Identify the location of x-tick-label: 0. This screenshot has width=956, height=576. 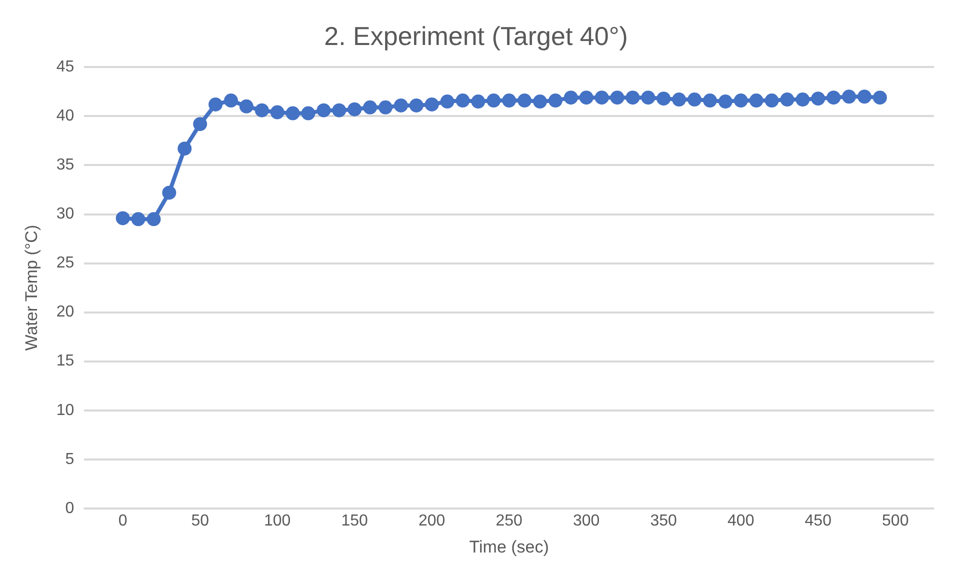
(123, 521).